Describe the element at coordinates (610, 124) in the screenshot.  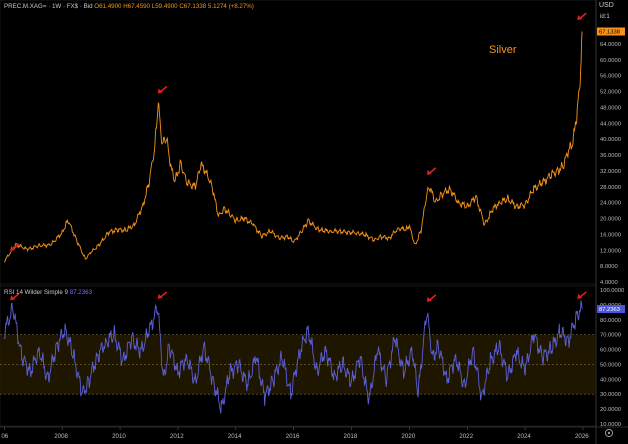
I see `price-axis-tick: 44.0000` at that location.